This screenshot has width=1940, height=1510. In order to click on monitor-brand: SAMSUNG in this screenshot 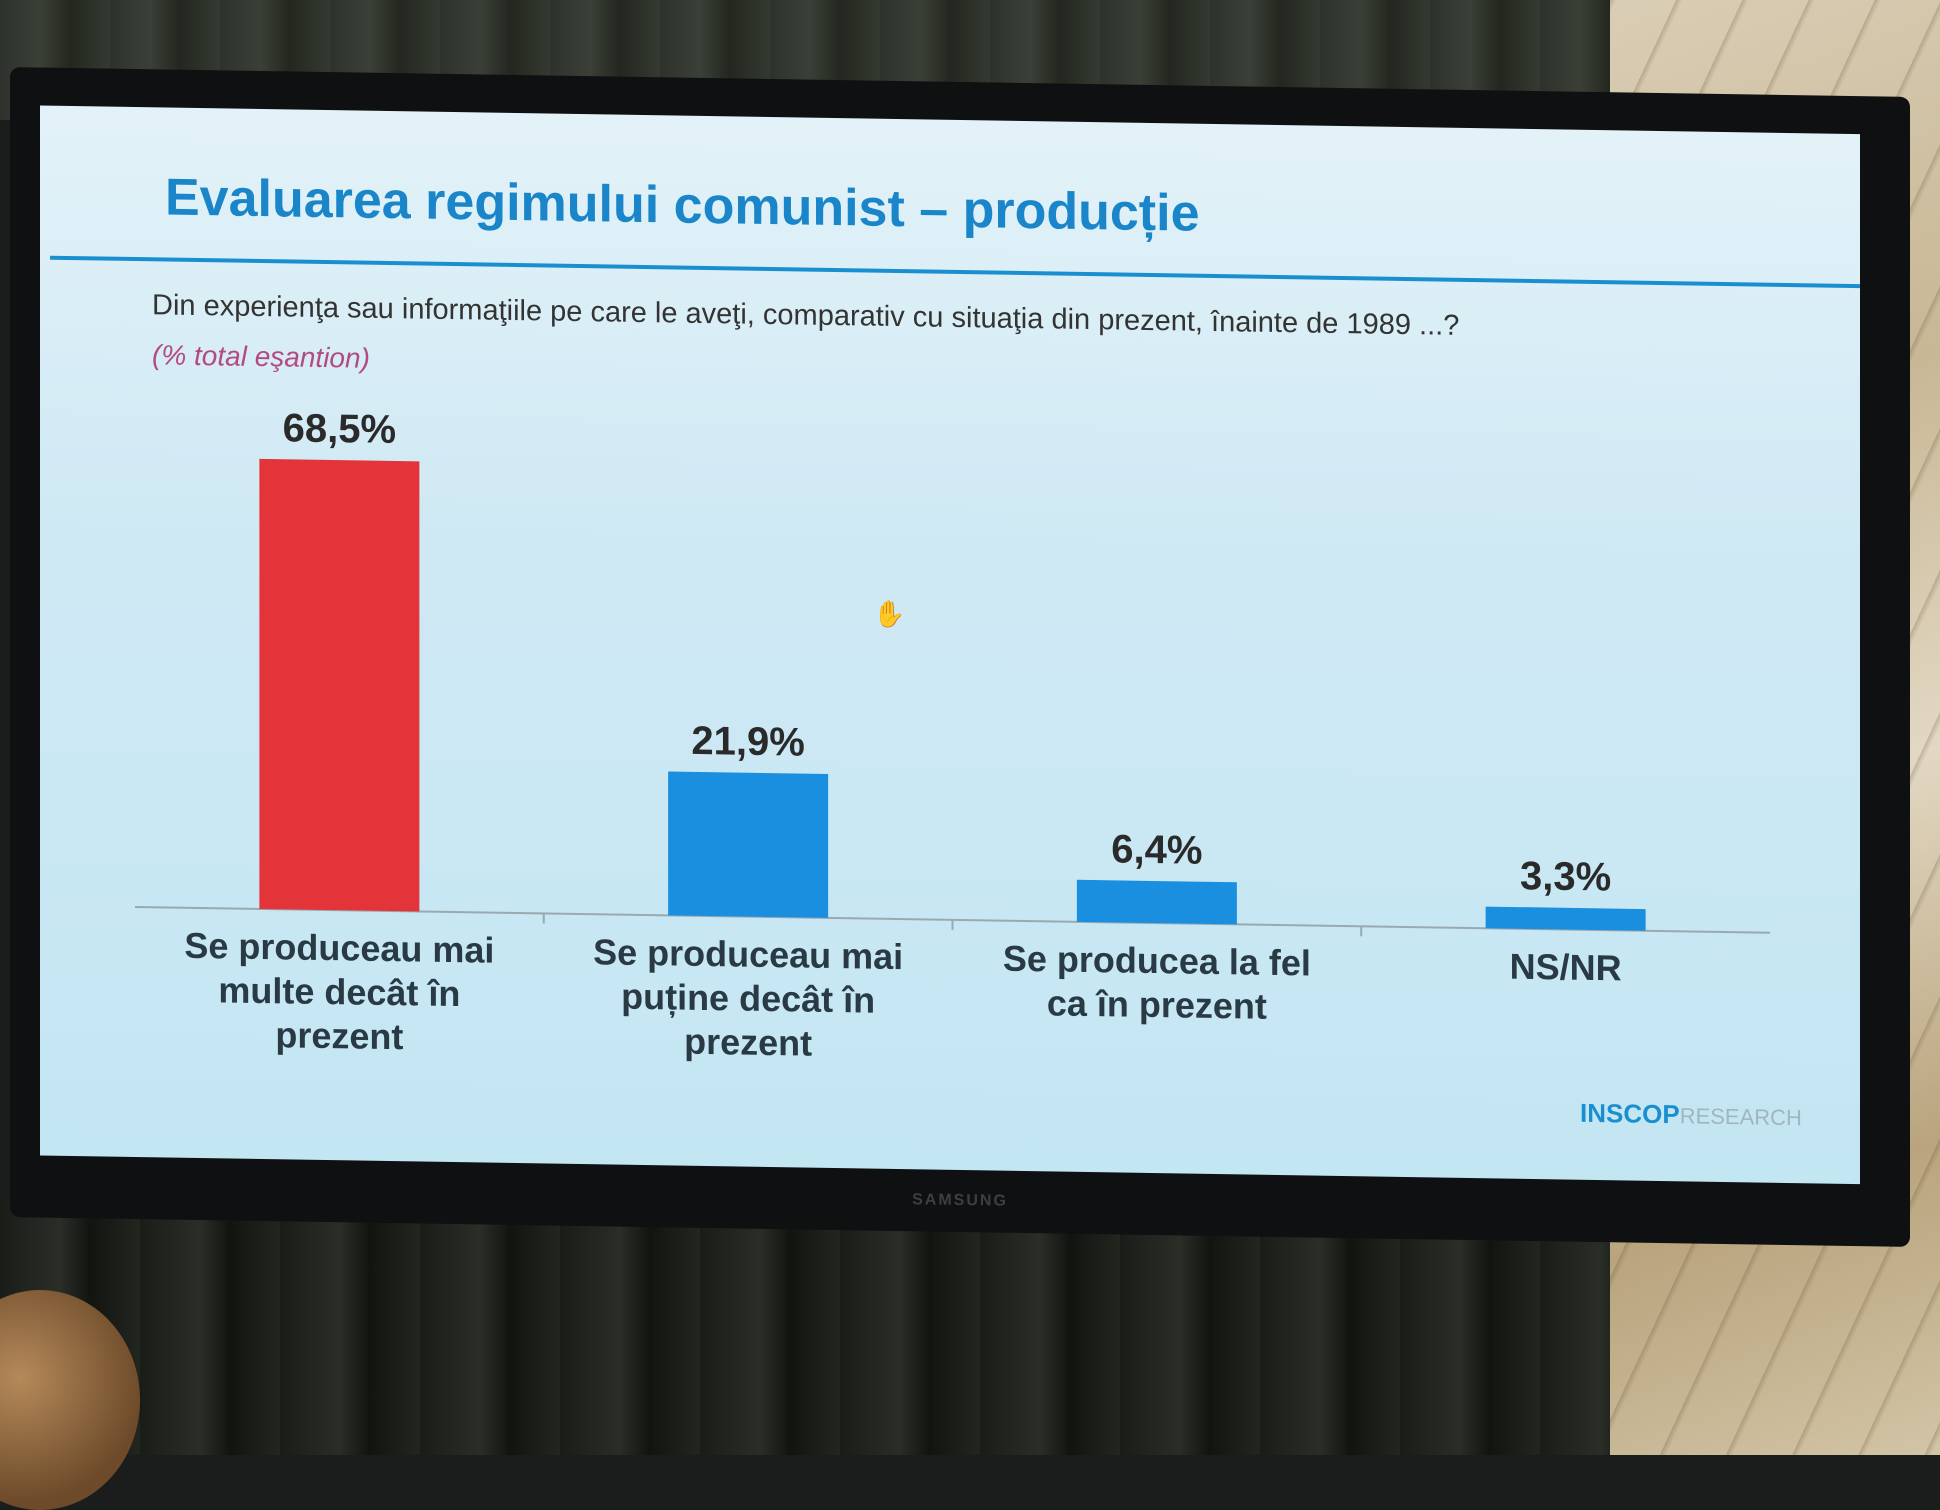, I will do `click(960, 1200)`.